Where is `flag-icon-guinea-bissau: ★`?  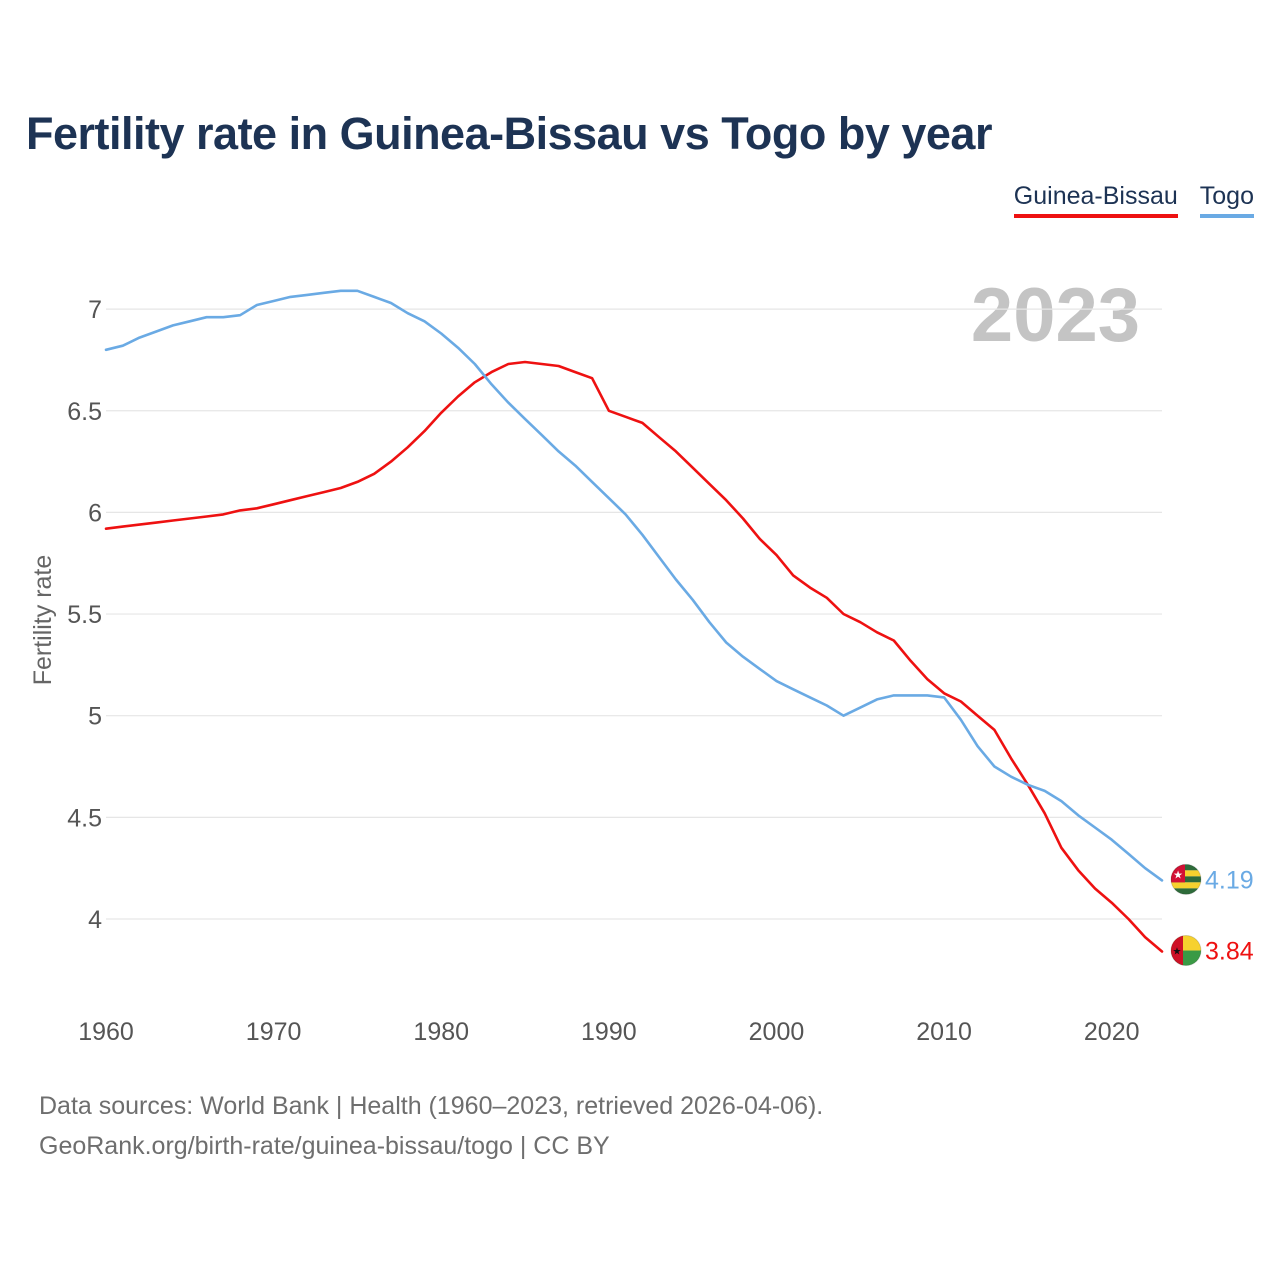
flag-icon-guinea-bissau: ★ is located at coordinates (1186, 951).